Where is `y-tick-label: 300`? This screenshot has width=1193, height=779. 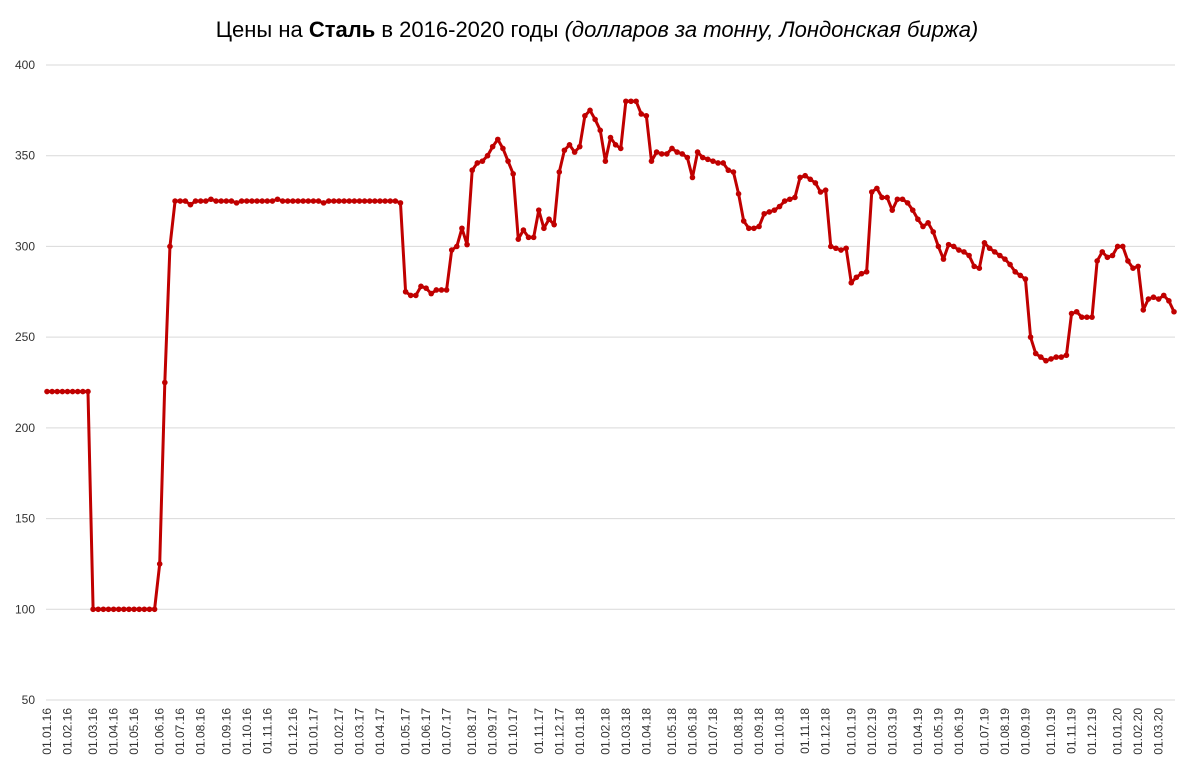 y-tick-label: 300 is located at coordinates (25, 246).